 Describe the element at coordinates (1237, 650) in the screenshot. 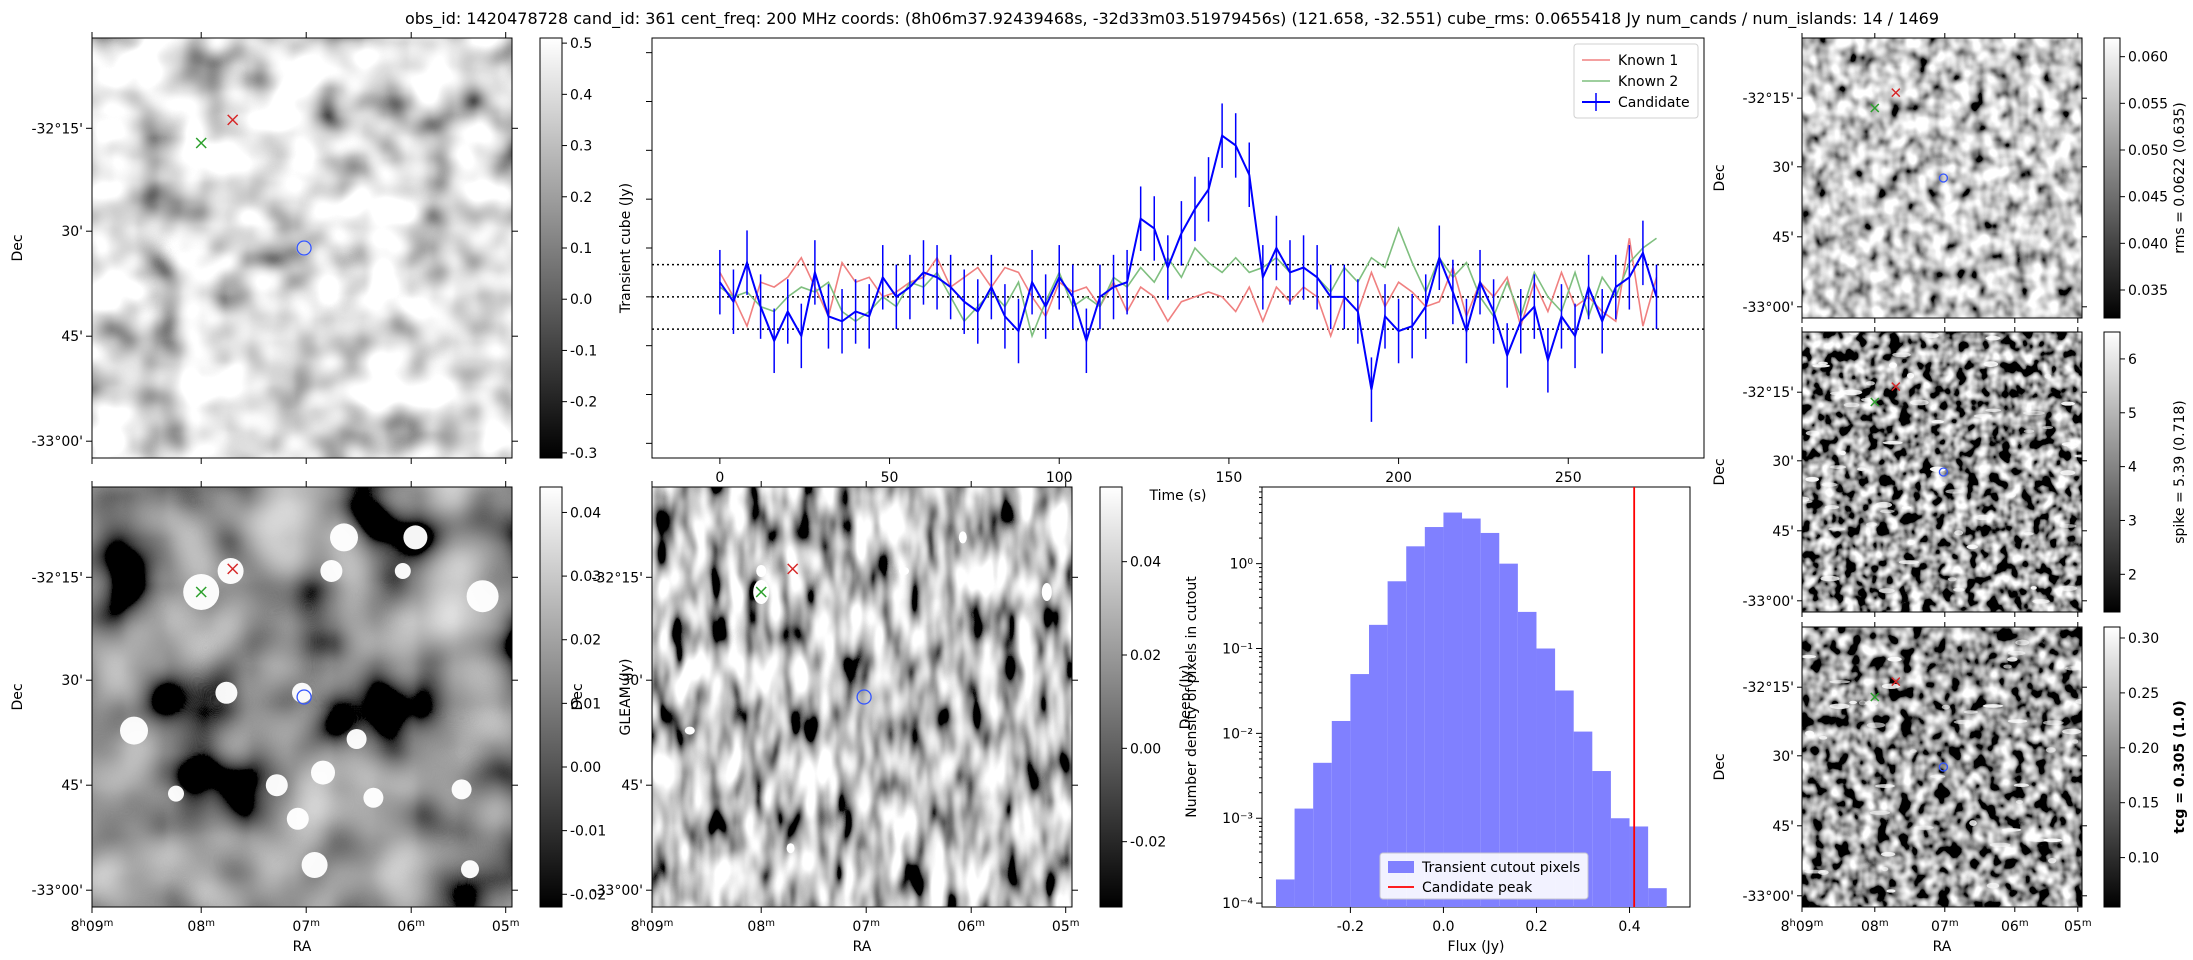

I see `density-tick-label: 10⁻¹` at that location.